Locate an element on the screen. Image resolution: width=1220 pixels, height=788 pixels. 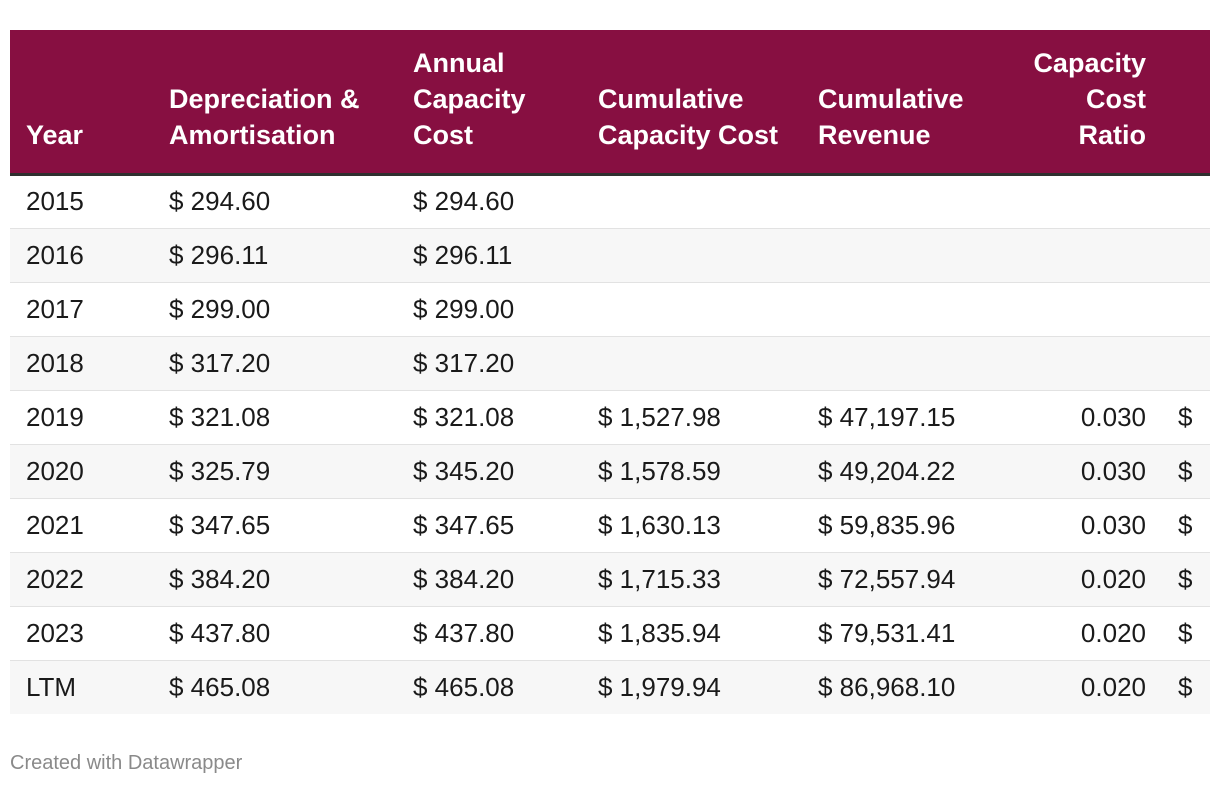
cell-annual: $ 296.11 is located at coordinates (489, 255).